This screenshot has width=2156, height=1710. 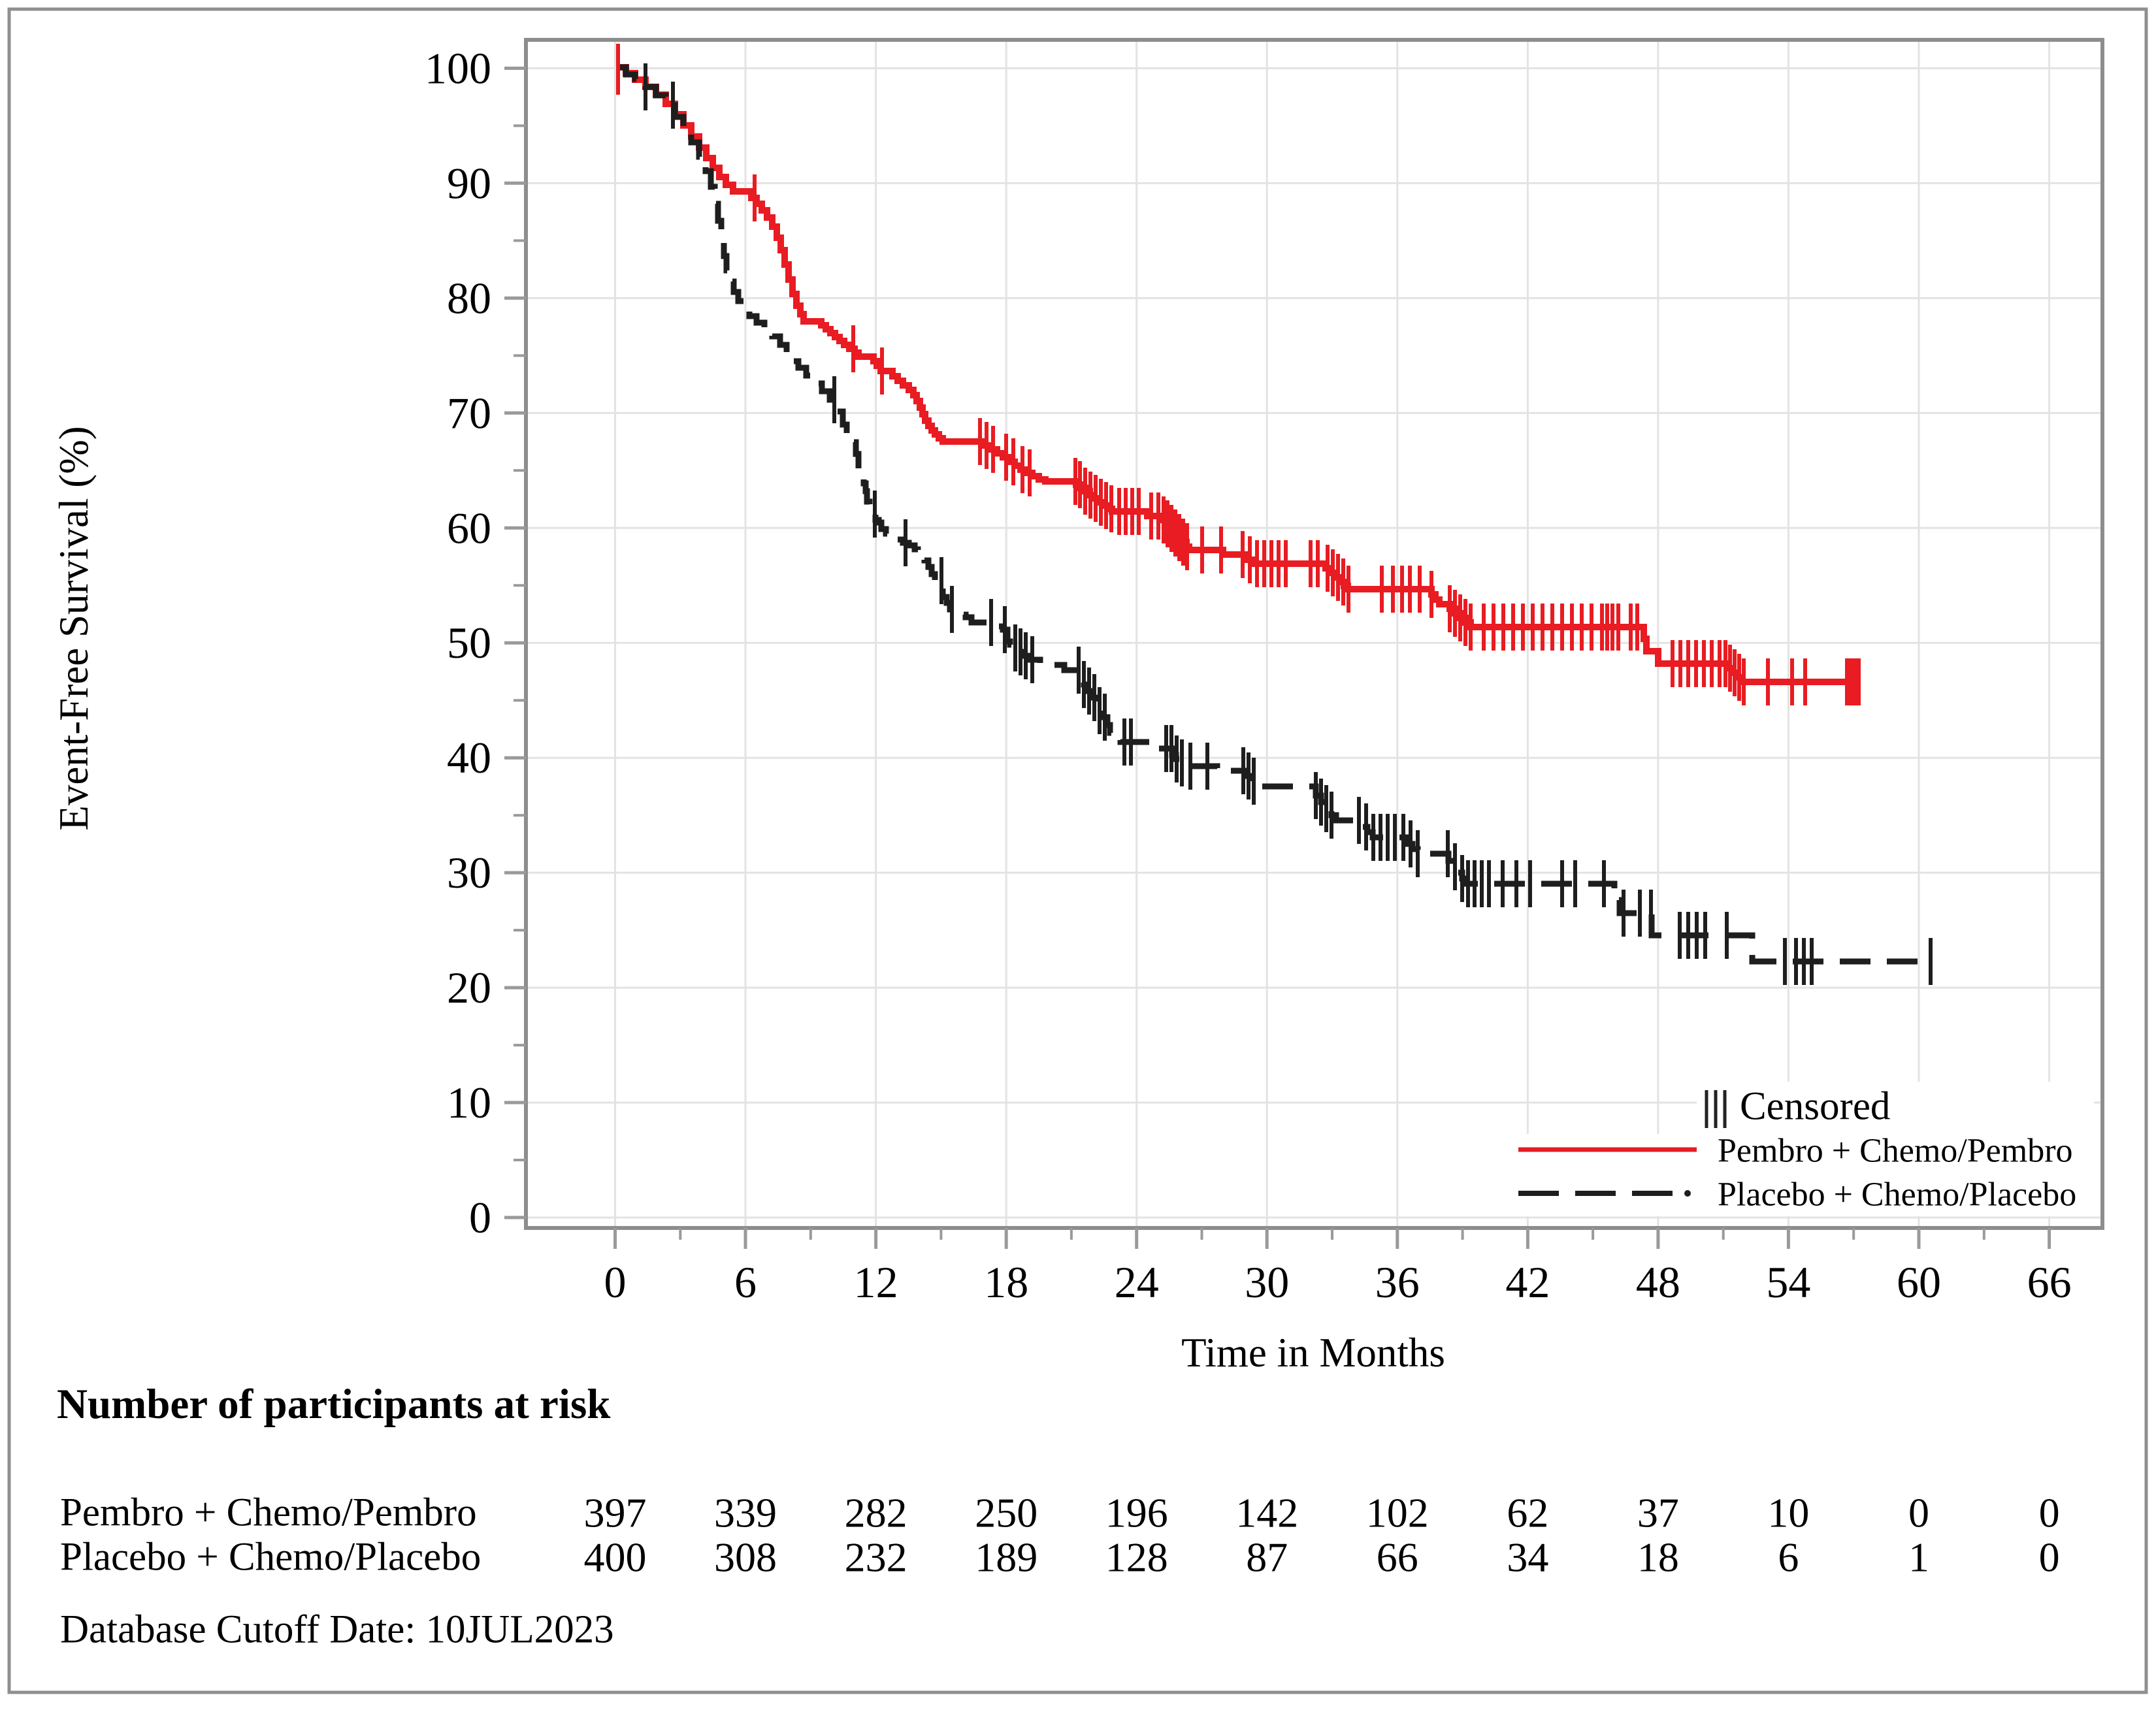 What do you see at coordinates (1397, 1282) in the screenshot?
I see `svg-text: 36` at bounding box center [1397, 1282].